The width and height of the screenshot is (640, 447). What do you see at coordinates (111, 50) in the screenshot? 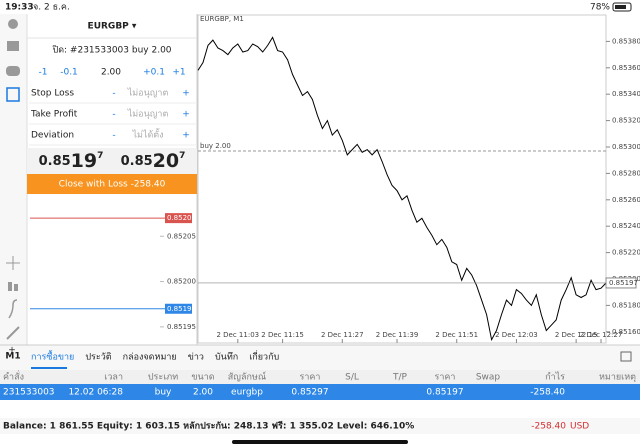
I see `close-order: ปิด: #231533003 buy 2.00` at bounding box center [111, 50].